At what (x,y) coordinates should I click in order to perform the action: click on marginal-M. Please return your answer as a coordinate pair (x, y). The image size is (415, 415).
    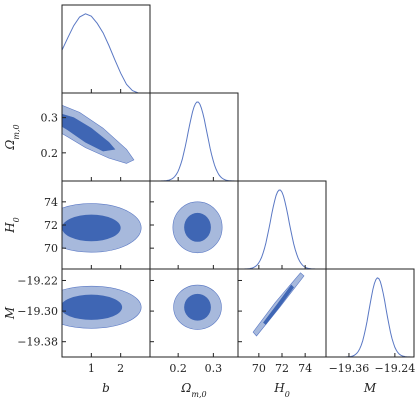
    Looking at the image, I should click on (370, 317).